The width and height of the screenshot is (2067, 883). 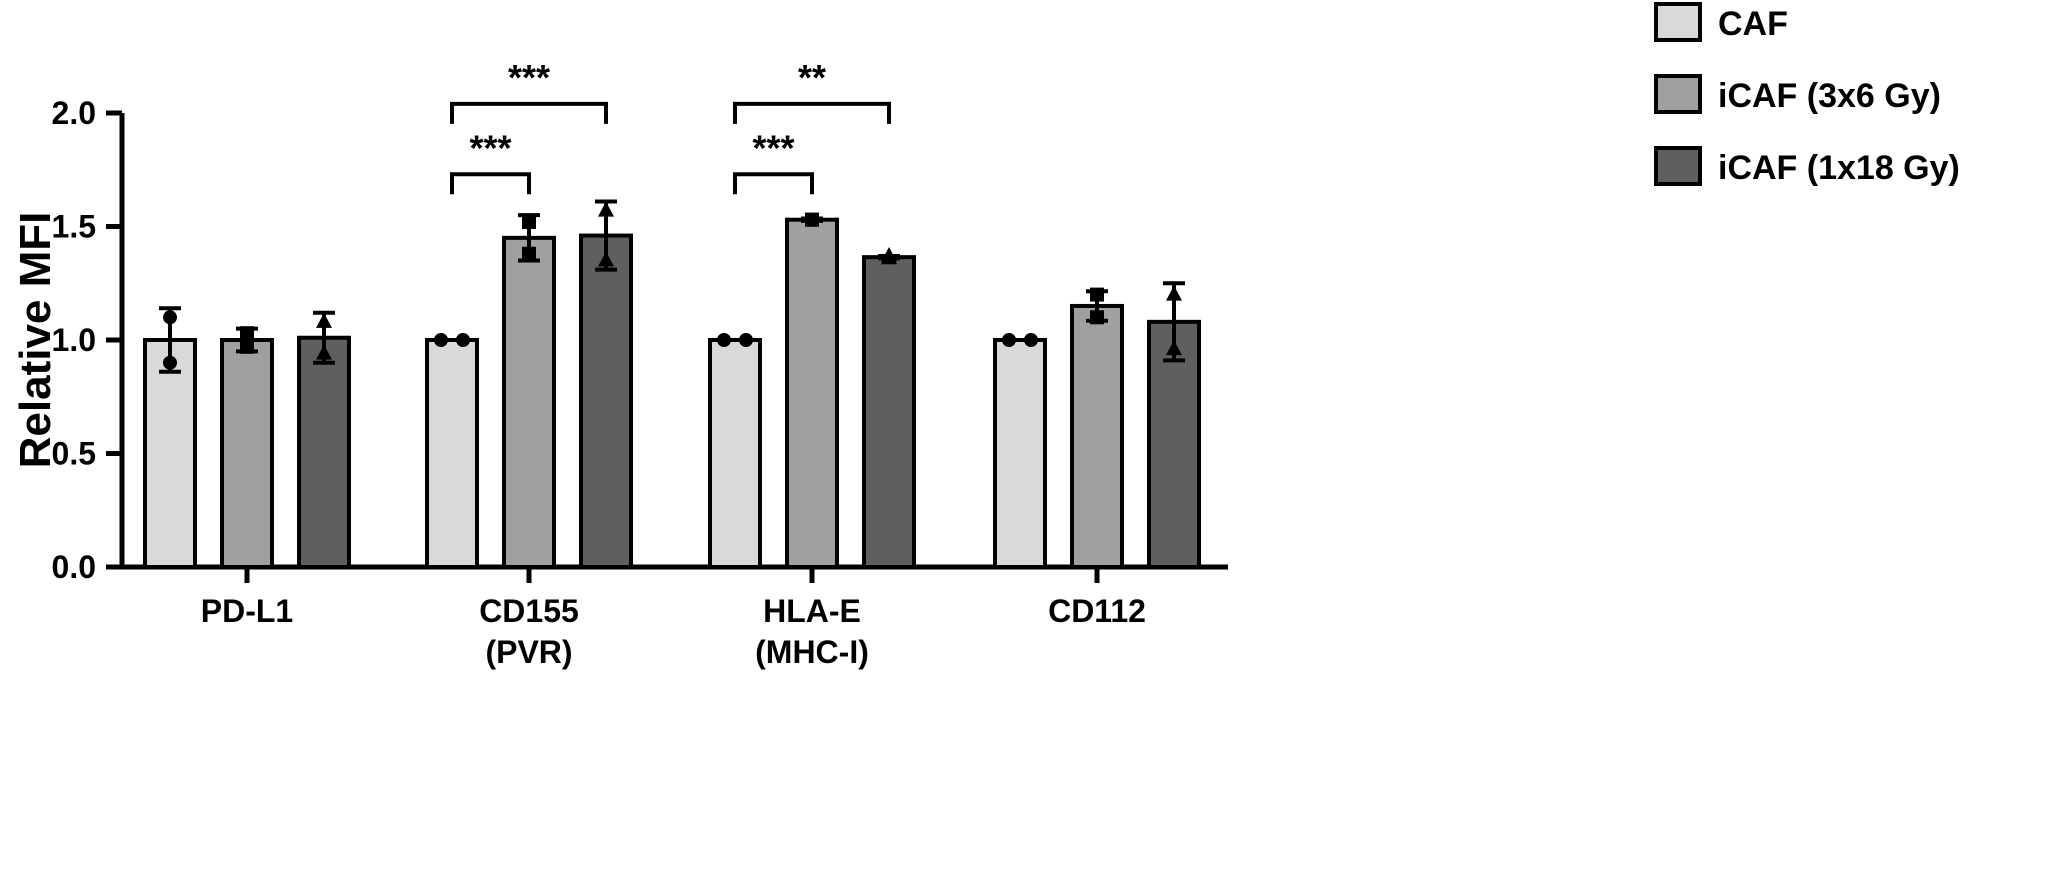 I want to click on significance-layer: ***********, so click(x=670, y=126).